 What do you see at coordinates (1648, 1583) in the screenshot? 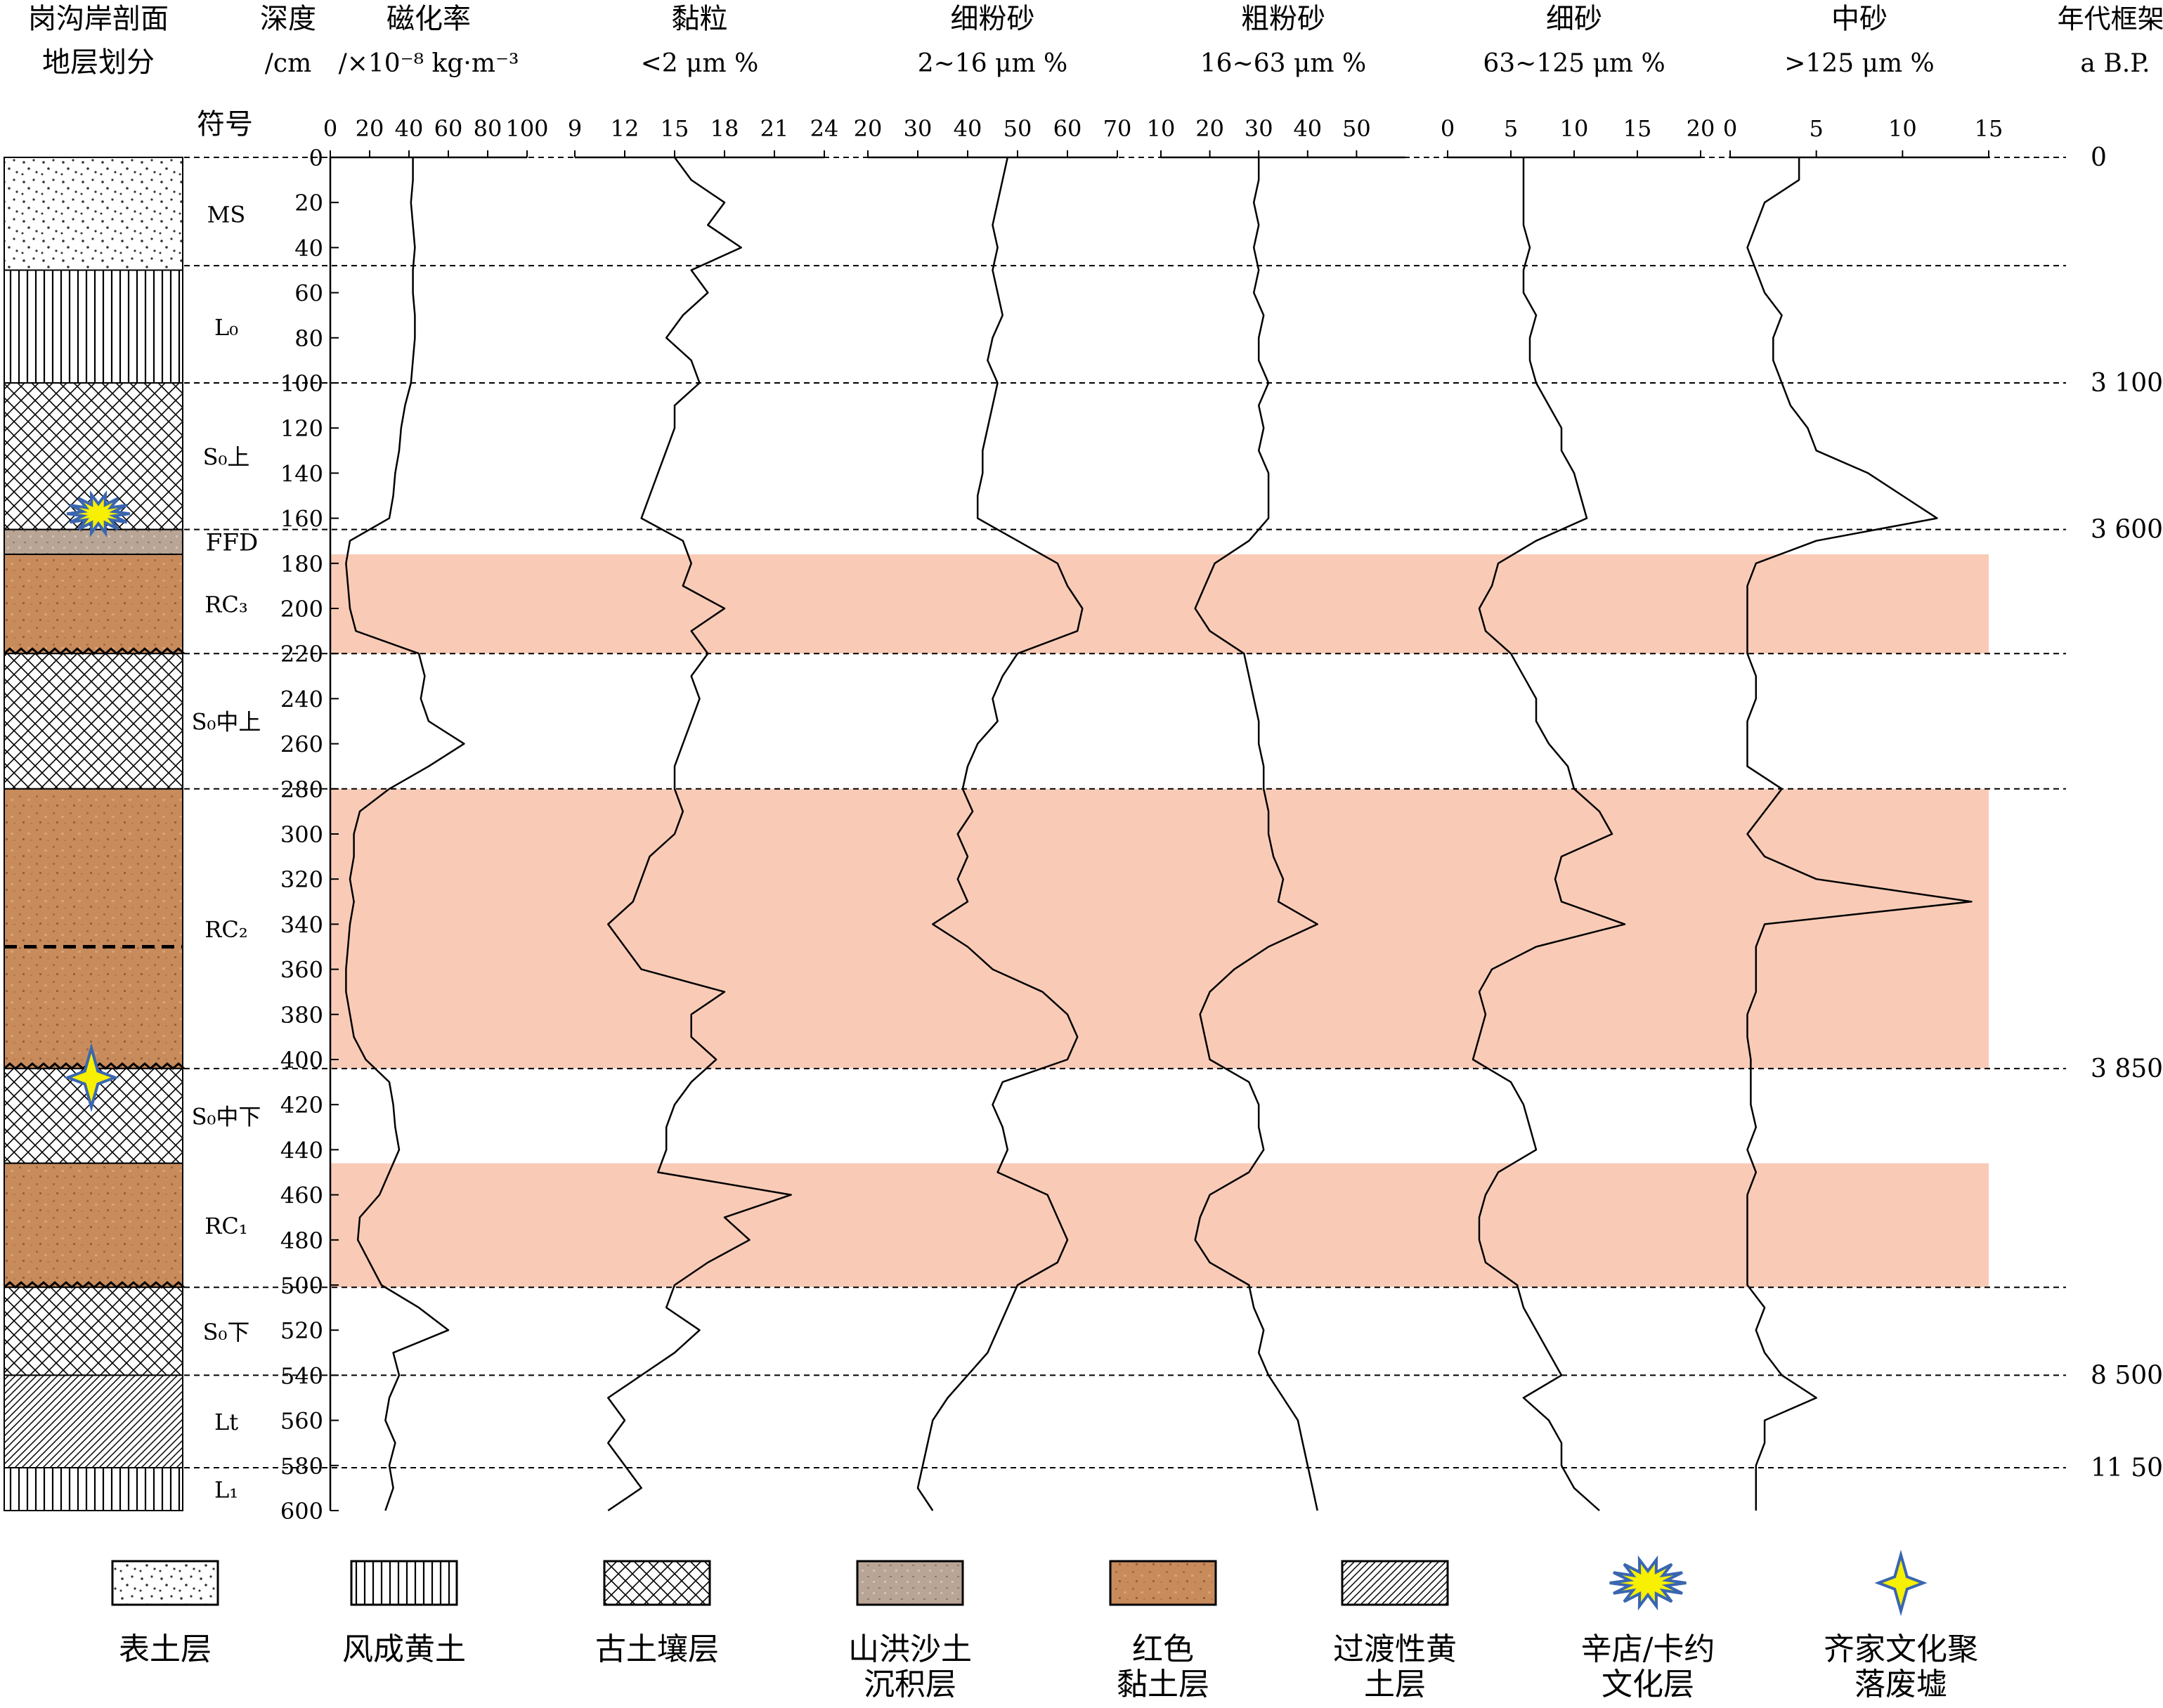
I see `legend-burst-symbol` at bounding box center [1648, 1583].